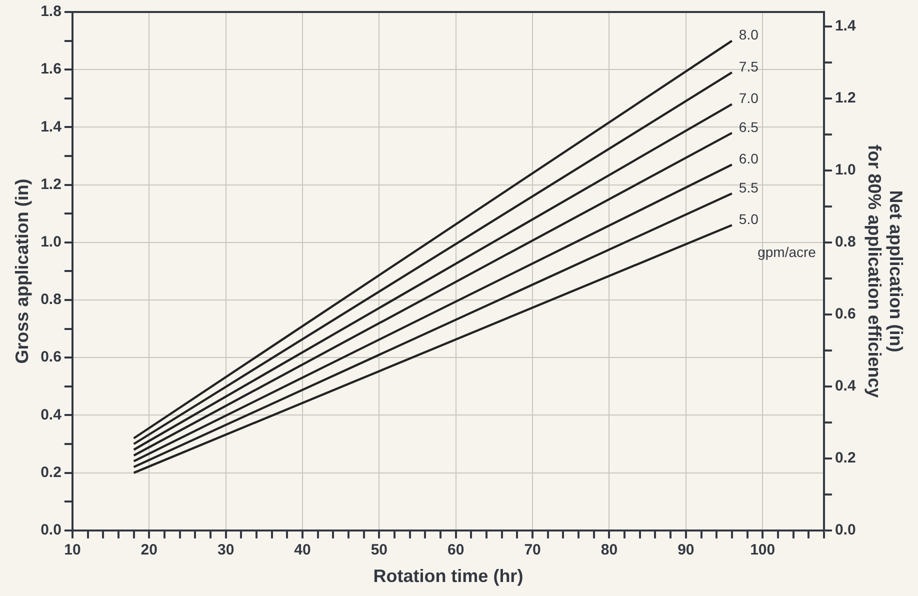 The width and height of the screenshot is (918, 596). I want to click on x-tick-label: 30, so click(225, 550).